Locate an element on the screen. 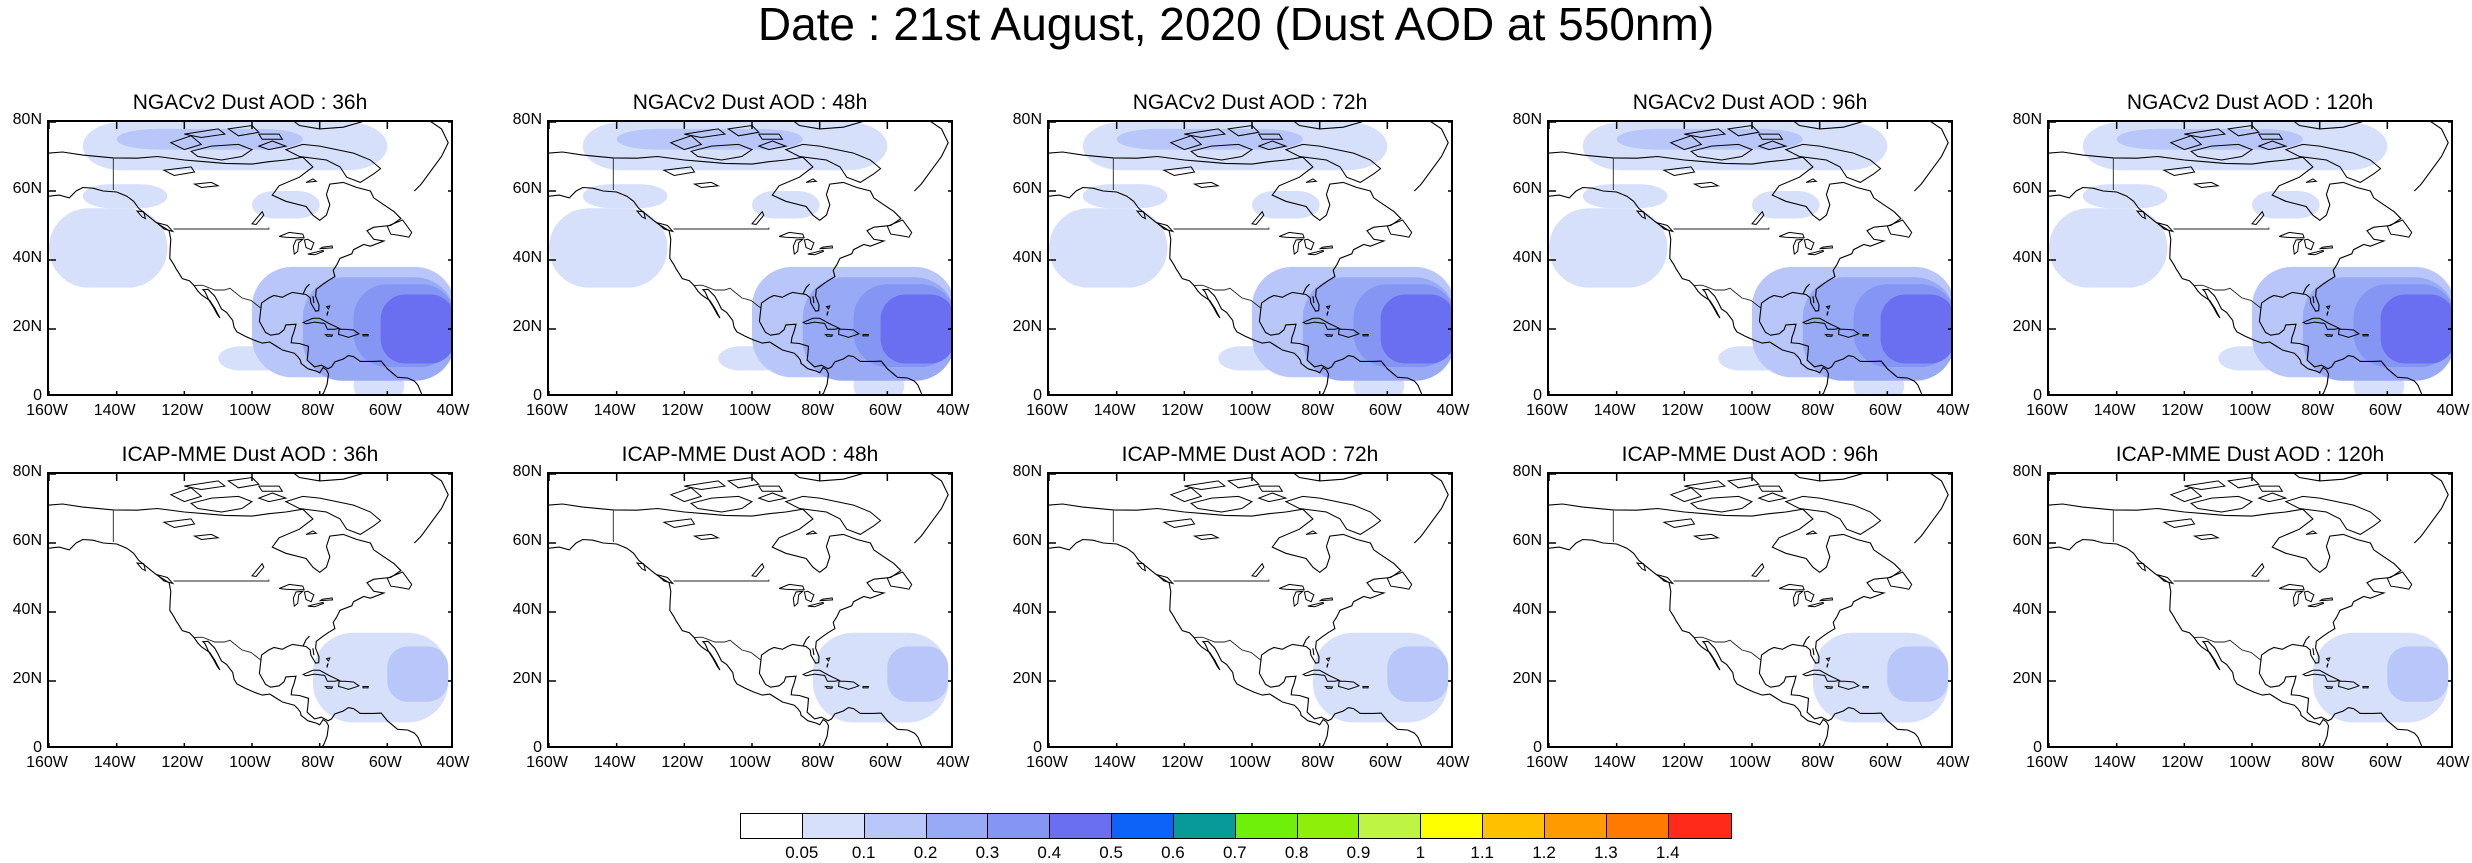  map-canvas is located at coordinates (750, 610).